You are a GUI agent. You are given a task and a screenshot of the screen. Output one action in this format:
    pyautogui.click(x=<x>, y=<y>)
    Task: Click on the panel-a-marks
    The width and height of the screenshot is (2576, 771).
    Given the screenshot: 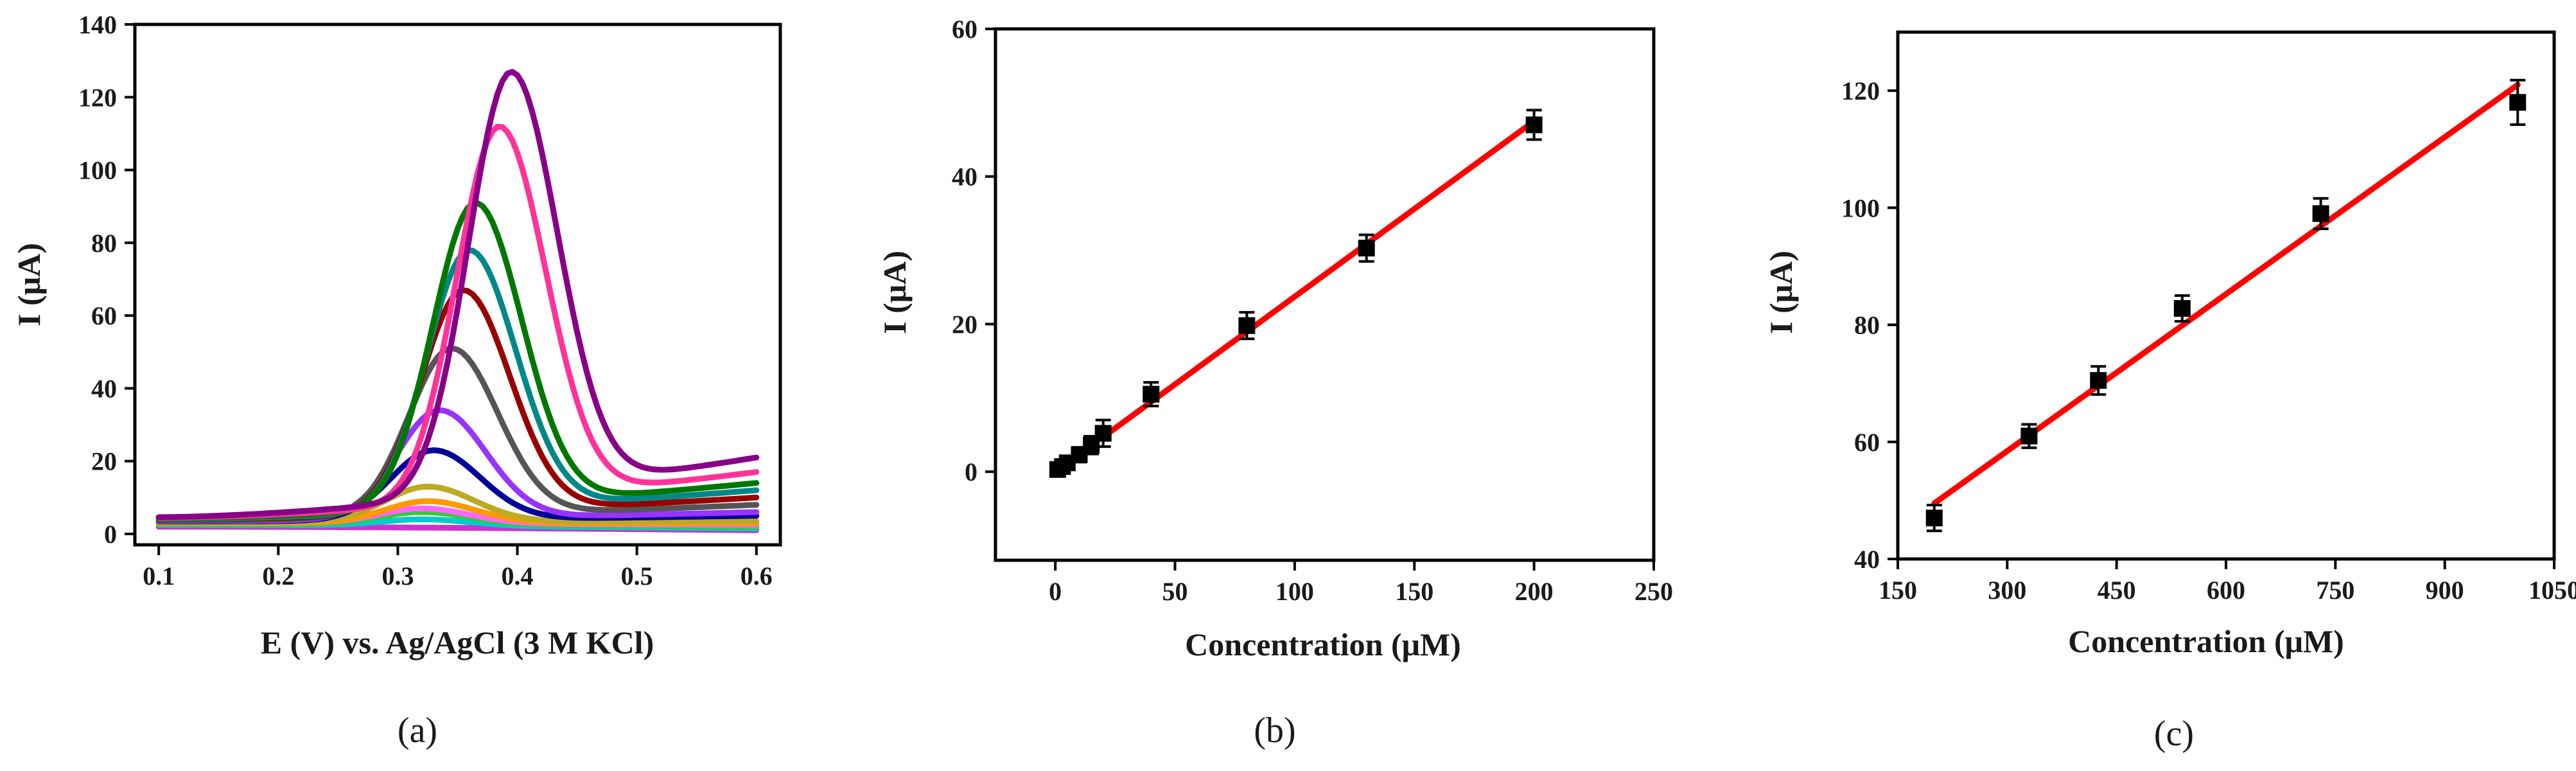 What is the action you would take?
    pyautogui.click(x=457, y=301)
    